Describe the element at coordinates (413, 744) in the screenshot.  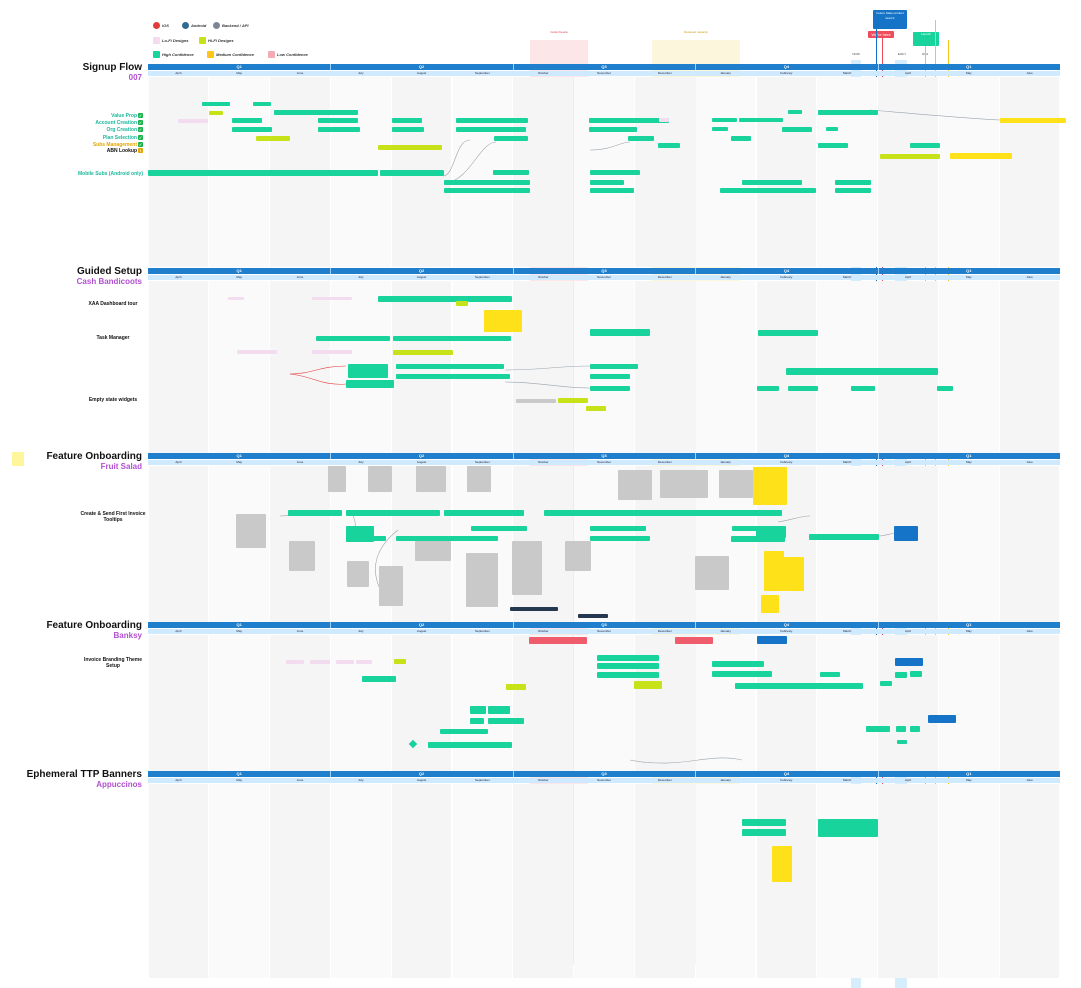
I see `milestone-diamond` at that location.